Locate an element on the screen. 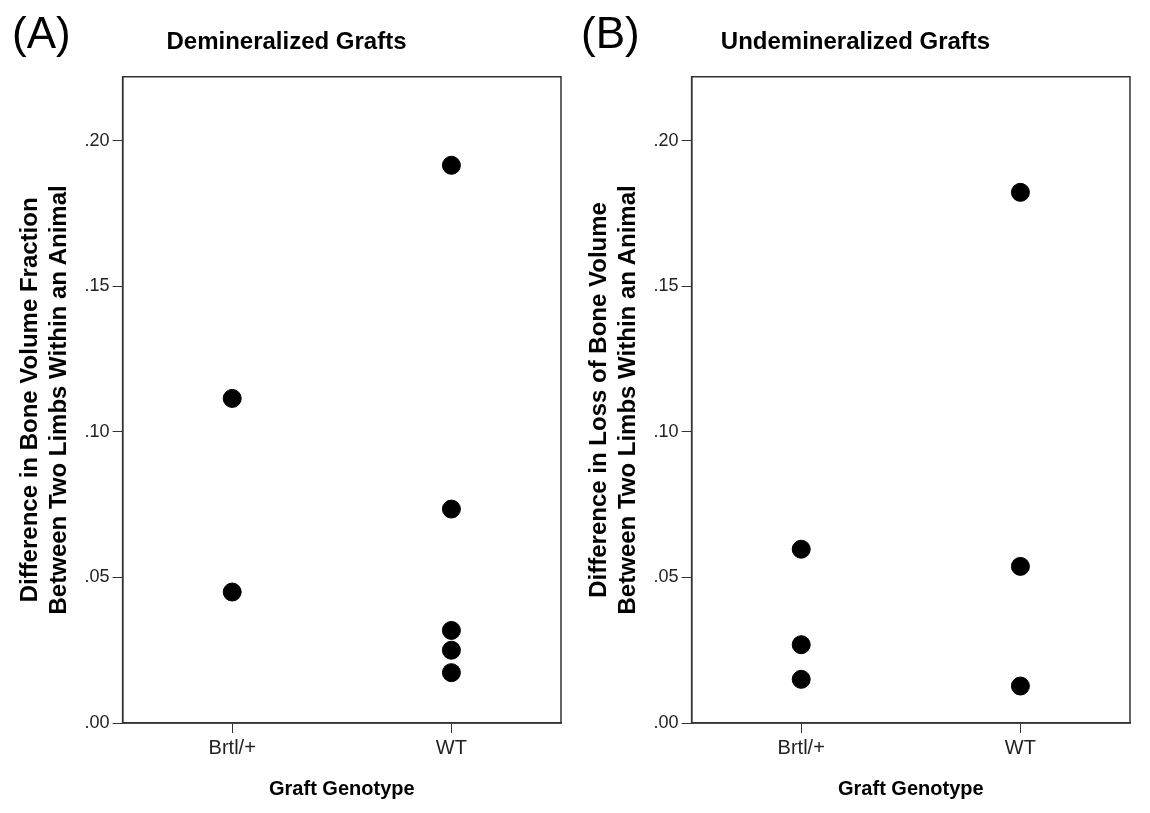  y-axis-title: Difference in Bone Volume Fraction Between Two Limbs Within an Animal is located at coordinates (43, 400).